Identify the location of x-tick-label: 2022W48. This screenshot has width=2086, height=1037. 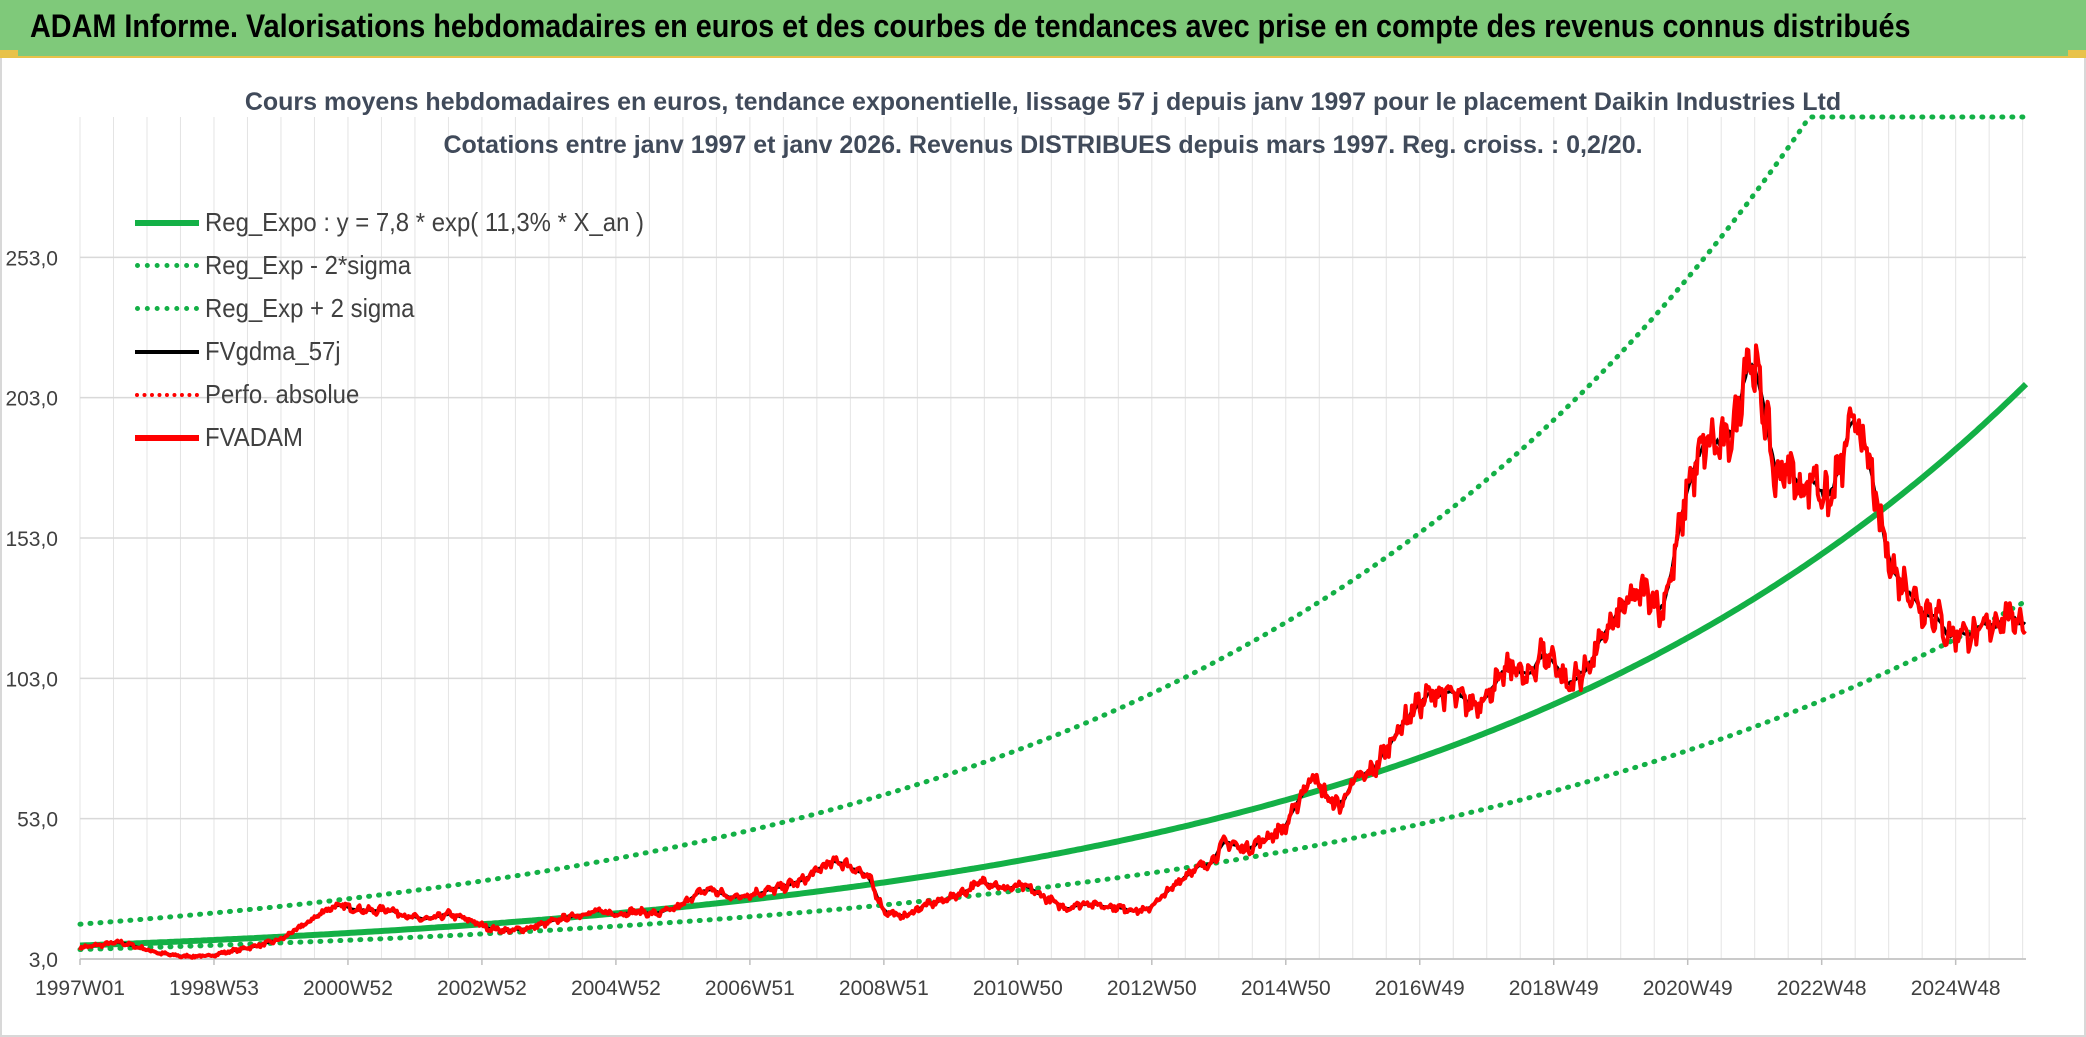
(1822, 988).